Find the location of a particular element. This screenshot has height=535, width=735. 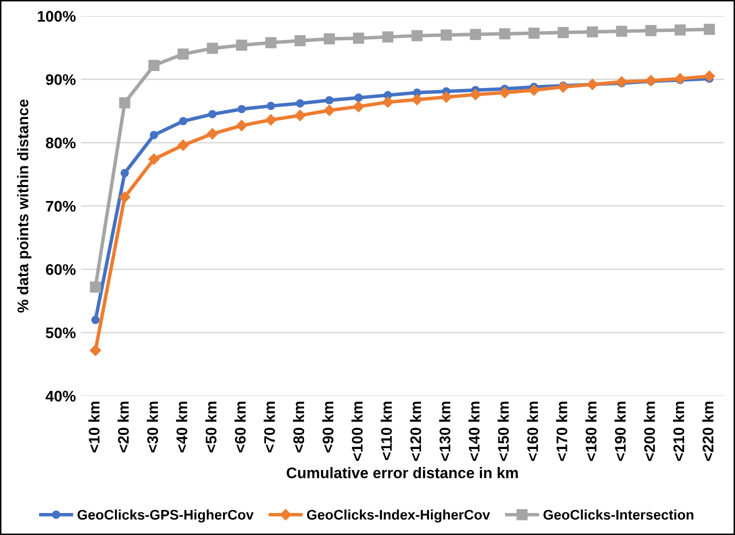

x-tick-label: <130 km is located at coordinates (444, 431).